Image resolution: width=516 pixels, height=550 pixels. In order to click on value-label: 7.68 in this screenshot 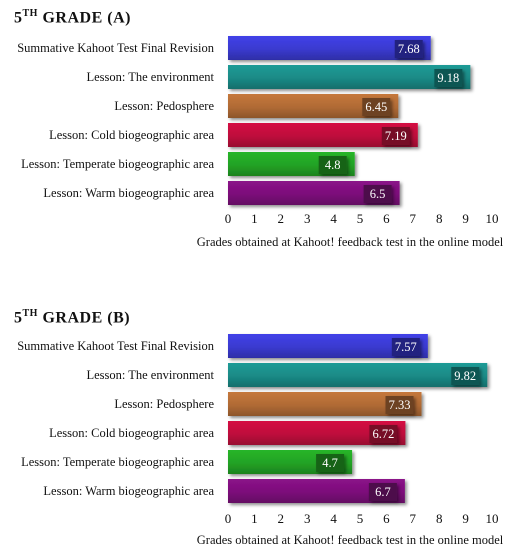, I will do `click(409, 49)`.